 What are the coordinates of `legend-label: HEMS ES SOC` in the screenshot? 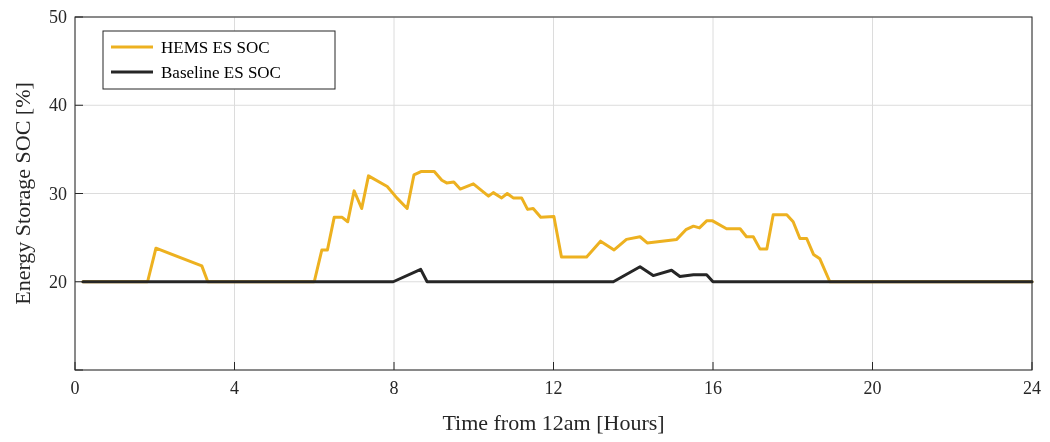 It's located at (215, 47).